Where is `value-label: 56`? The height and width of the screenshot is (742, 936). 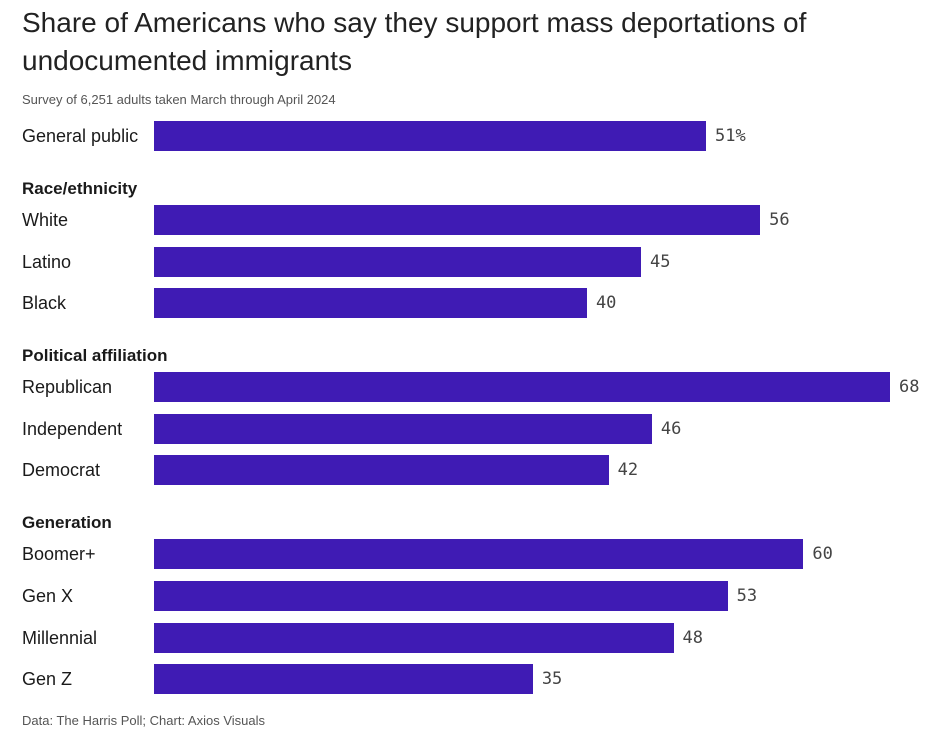
value-label: 56 is located at coordinates (779, 220).